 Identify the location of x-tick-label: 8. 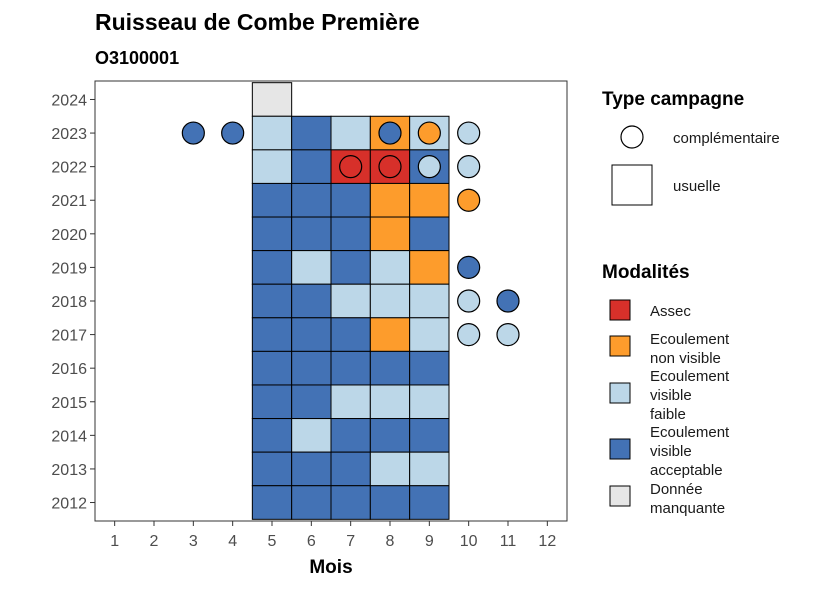
(390, 541).